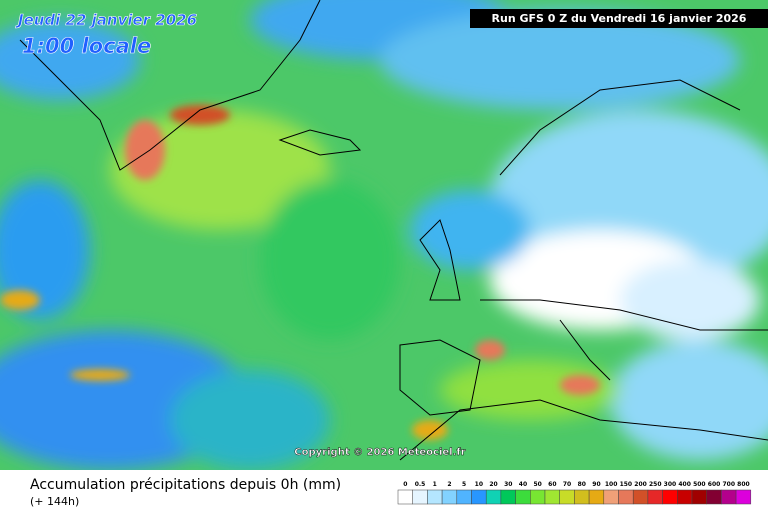 The image size is (768, 512). Describe the element at coordinates (567, 484) in the screenshot. I see `scale-label: 70` at that location.